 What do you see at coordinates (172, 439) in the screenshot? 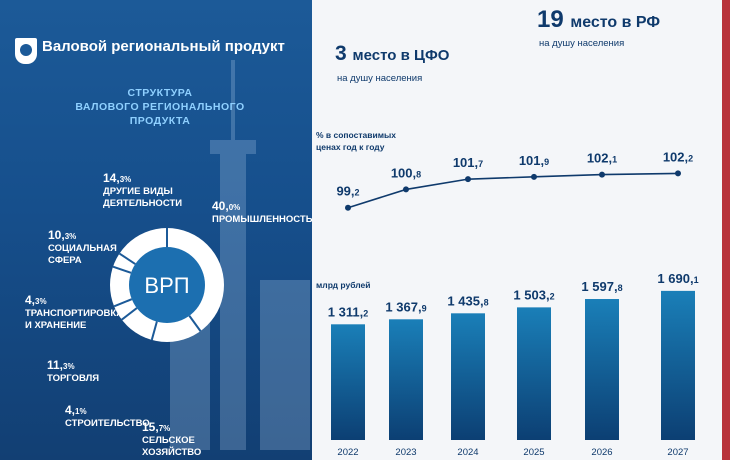
I see `segment-label-agriculture: 15,7% СЕЛЬСКОЕ ХОЗЯЙСТВО` at bounding box center [172, 439].